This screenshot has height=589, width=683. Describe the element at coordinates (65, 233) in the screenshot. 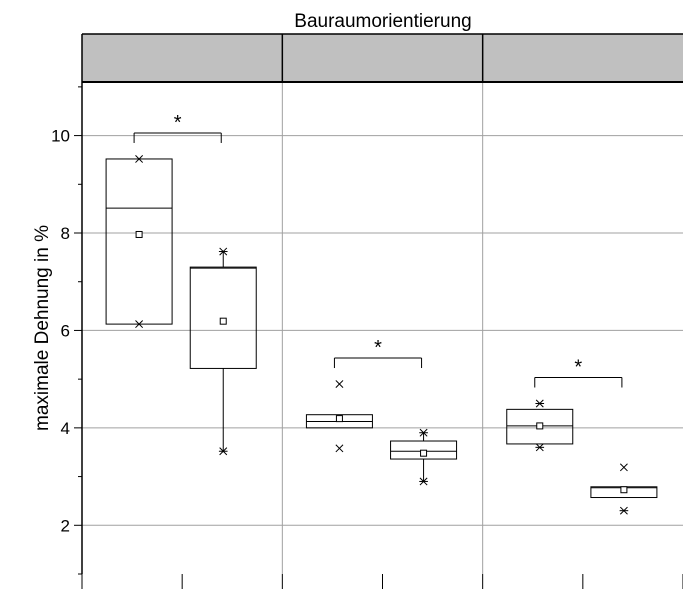

I see `y-tick-label: 8` at that location.